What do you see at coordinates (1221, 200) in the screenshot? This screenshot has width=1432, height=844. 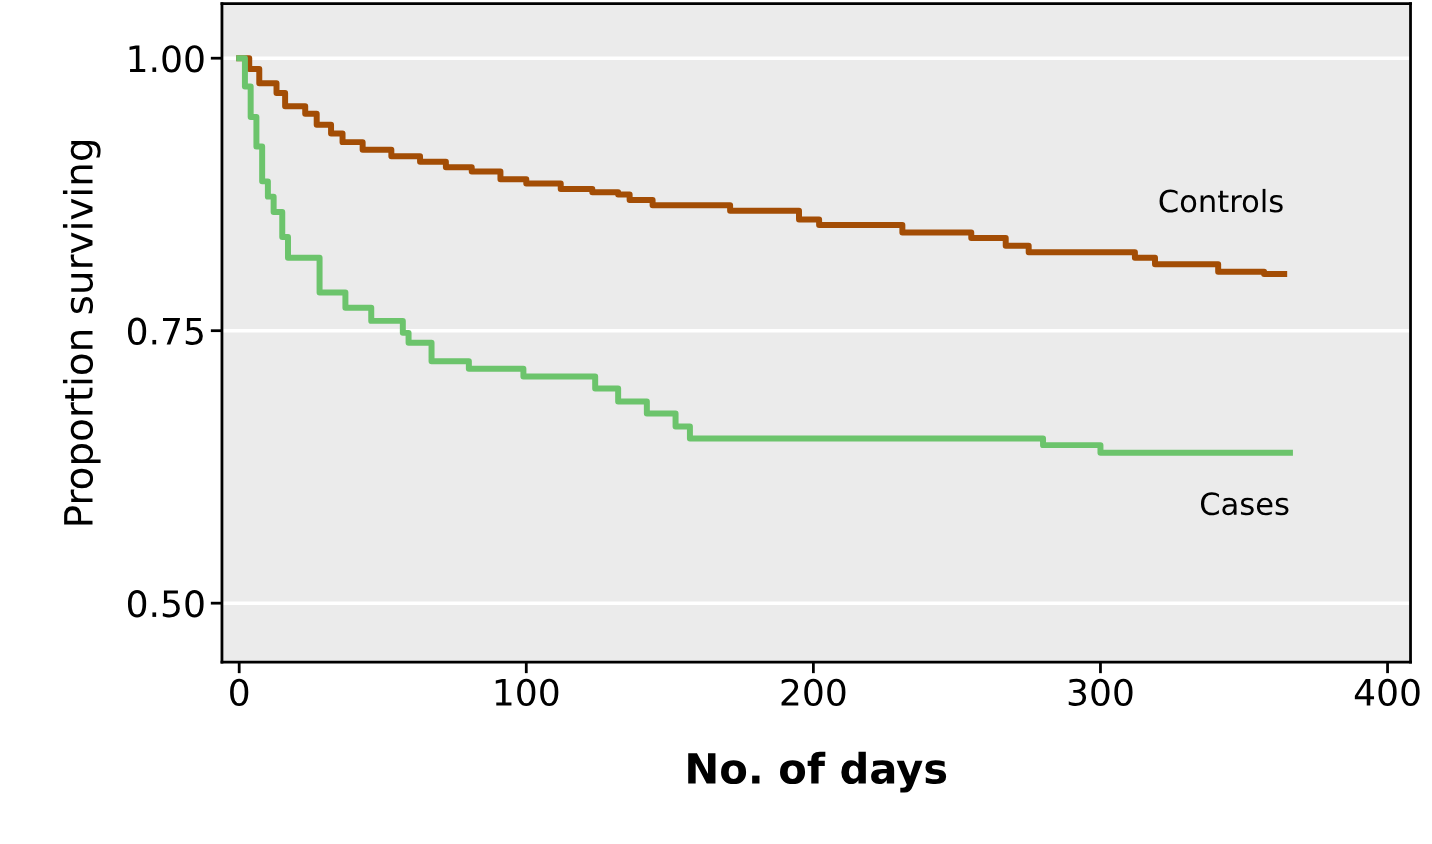 I see `series-label: Controls` at bounding box center [1221, 200].